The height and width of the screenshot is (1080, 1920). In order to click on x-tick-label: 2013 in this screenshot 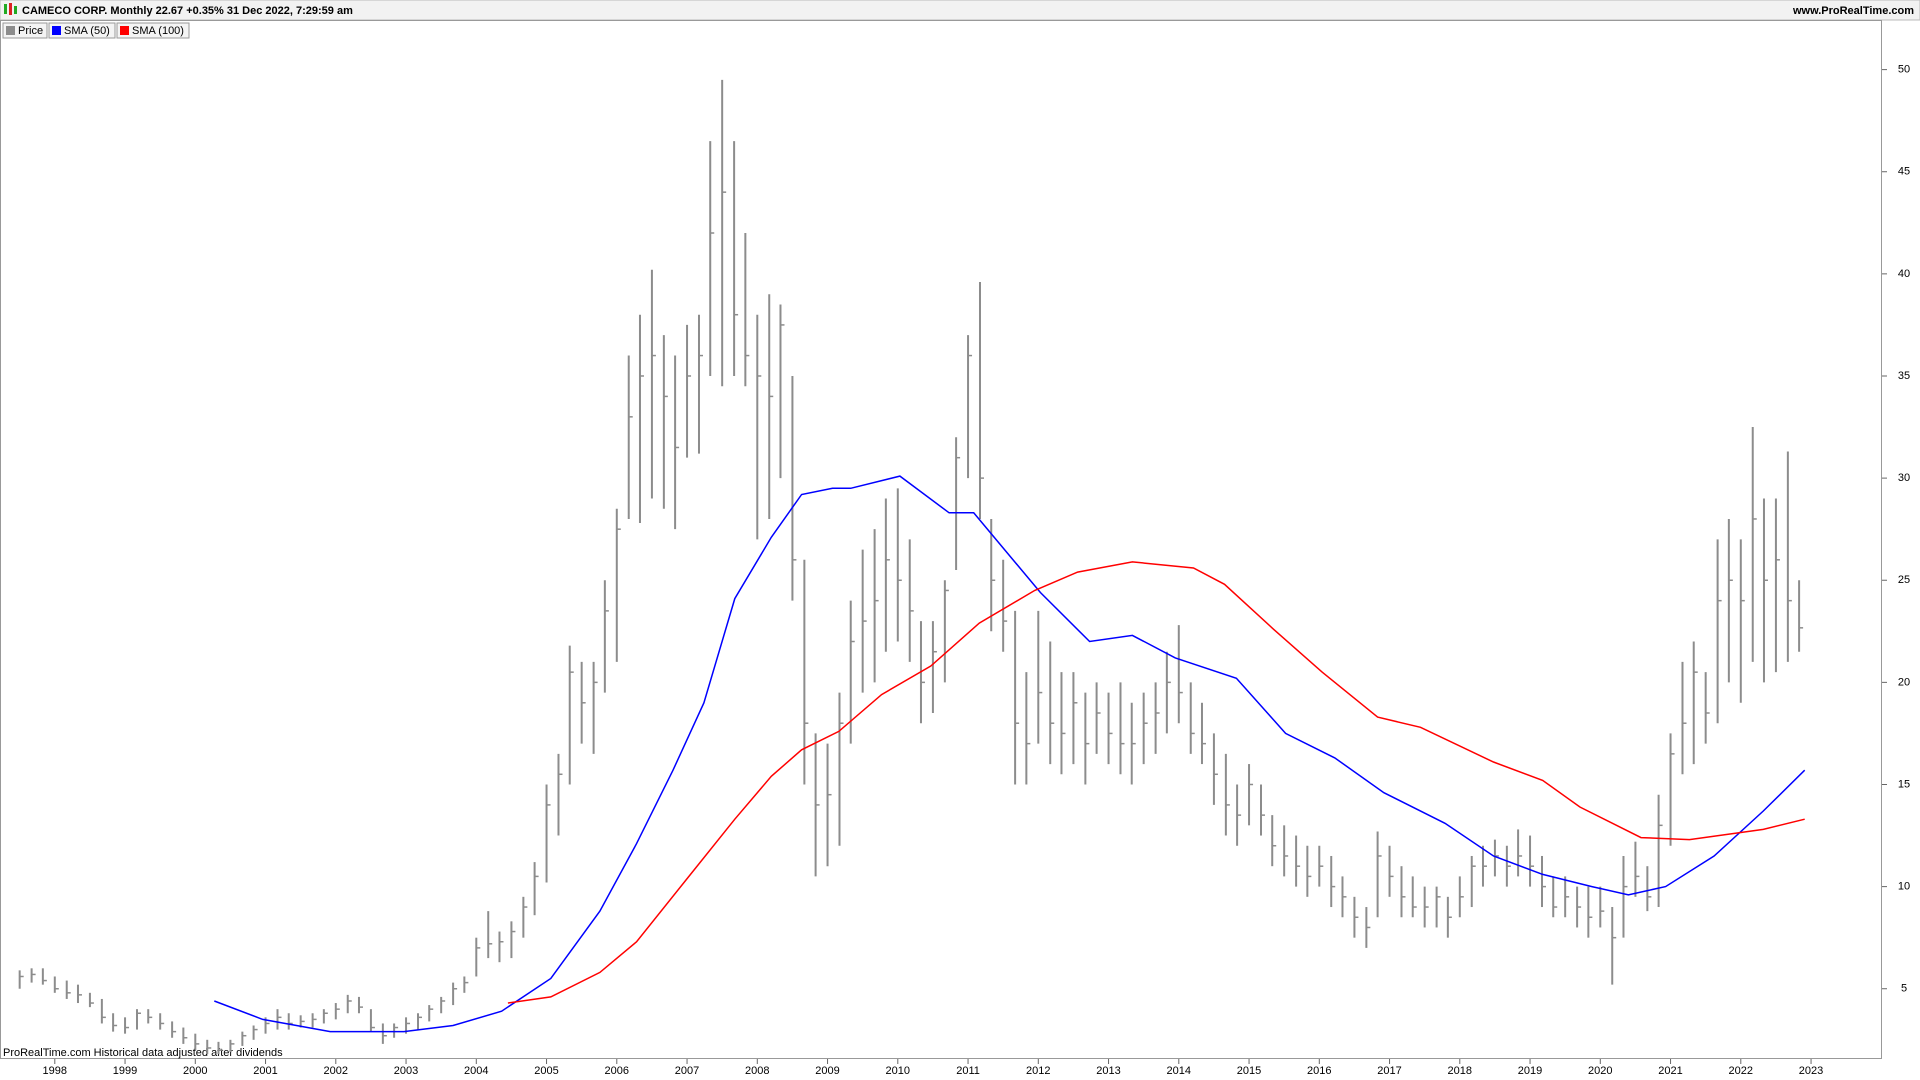, I will do `click(1108, 1071)`.